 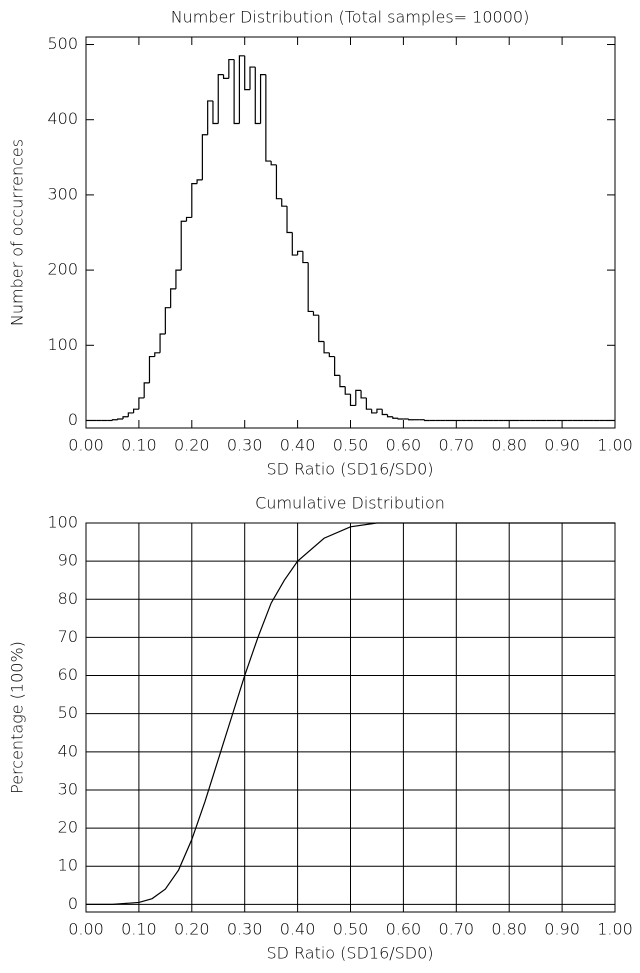 I want to click on y-tick-label: 500, so click(x=62, y=43).